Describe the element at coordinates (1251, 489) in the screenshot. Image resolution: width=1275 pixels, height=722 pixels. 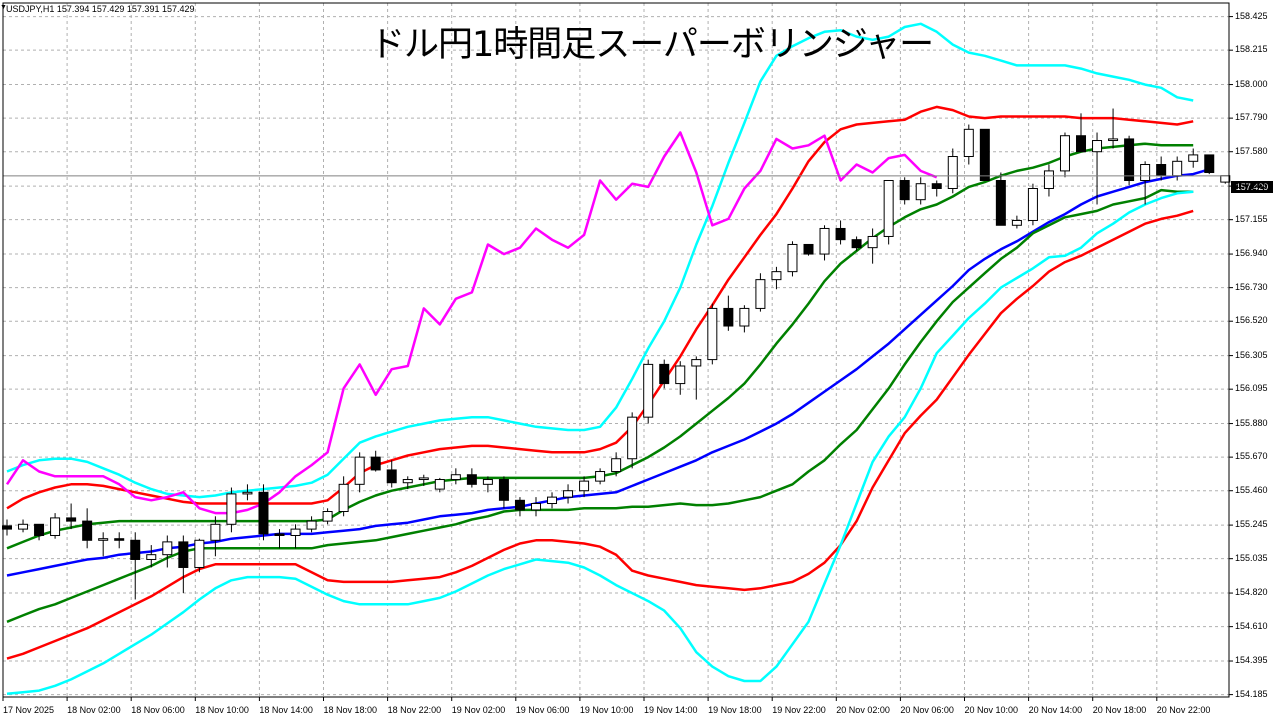
I see `y-tick-label: 155.460` at that location.